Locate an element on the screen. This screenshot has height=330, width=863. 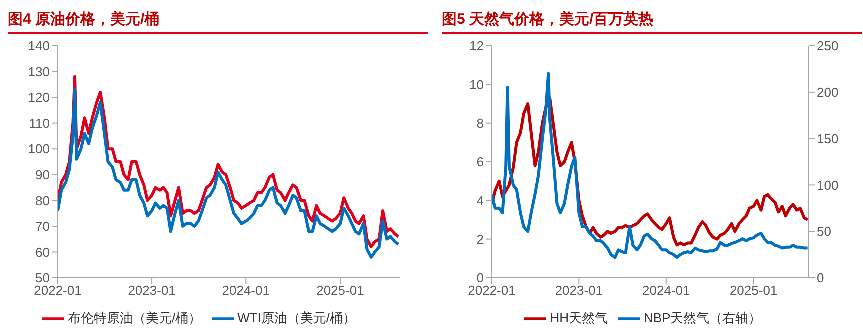
y2-tick-label: 200 is located at coordinates (828, 92).